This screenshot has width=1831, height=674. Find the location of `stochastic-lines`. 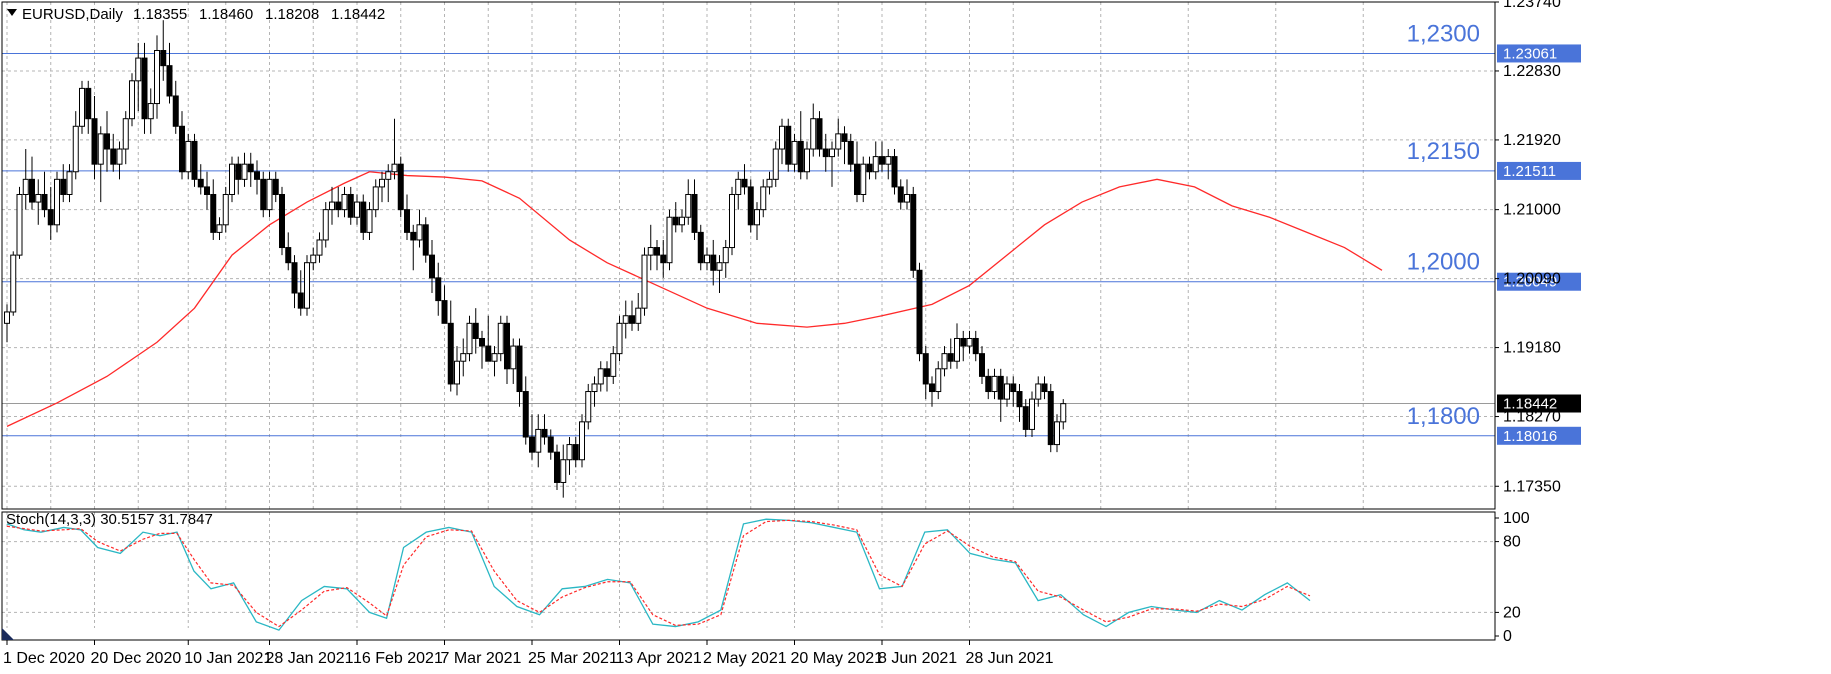

stochastic-lines is located at coordinates (658, 574).